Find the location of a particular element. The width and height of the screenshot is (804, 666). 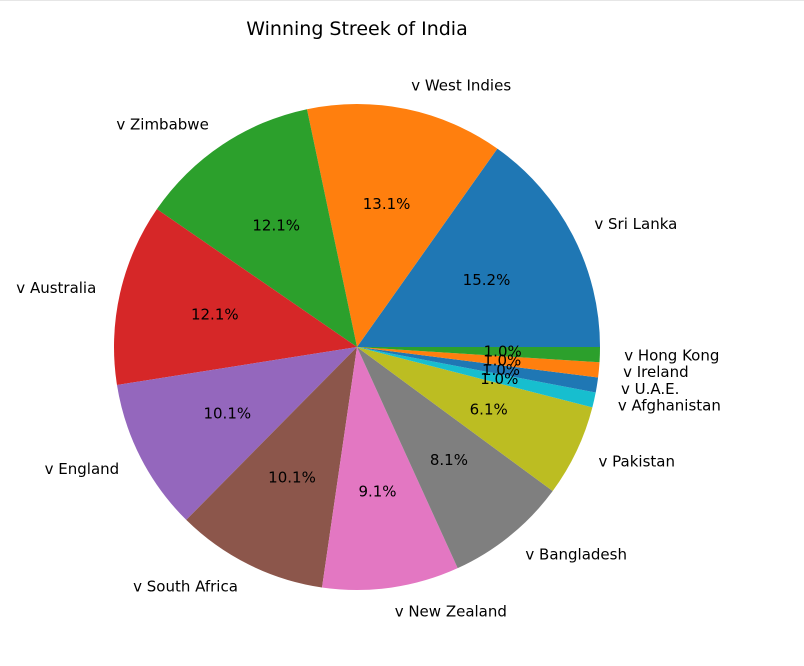

pie-slice-v-sri-lanka is located at coordinates (478, 247).